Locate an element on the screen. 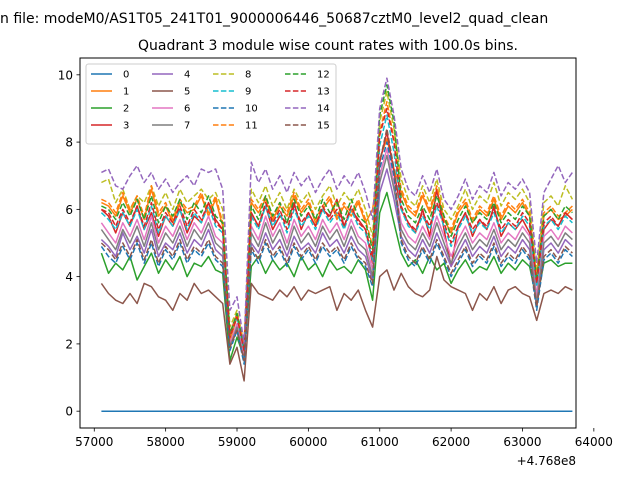 The height and width of the screenshot is (480, 640). y-tick-label: 0 is located at coordinates (69, 412).